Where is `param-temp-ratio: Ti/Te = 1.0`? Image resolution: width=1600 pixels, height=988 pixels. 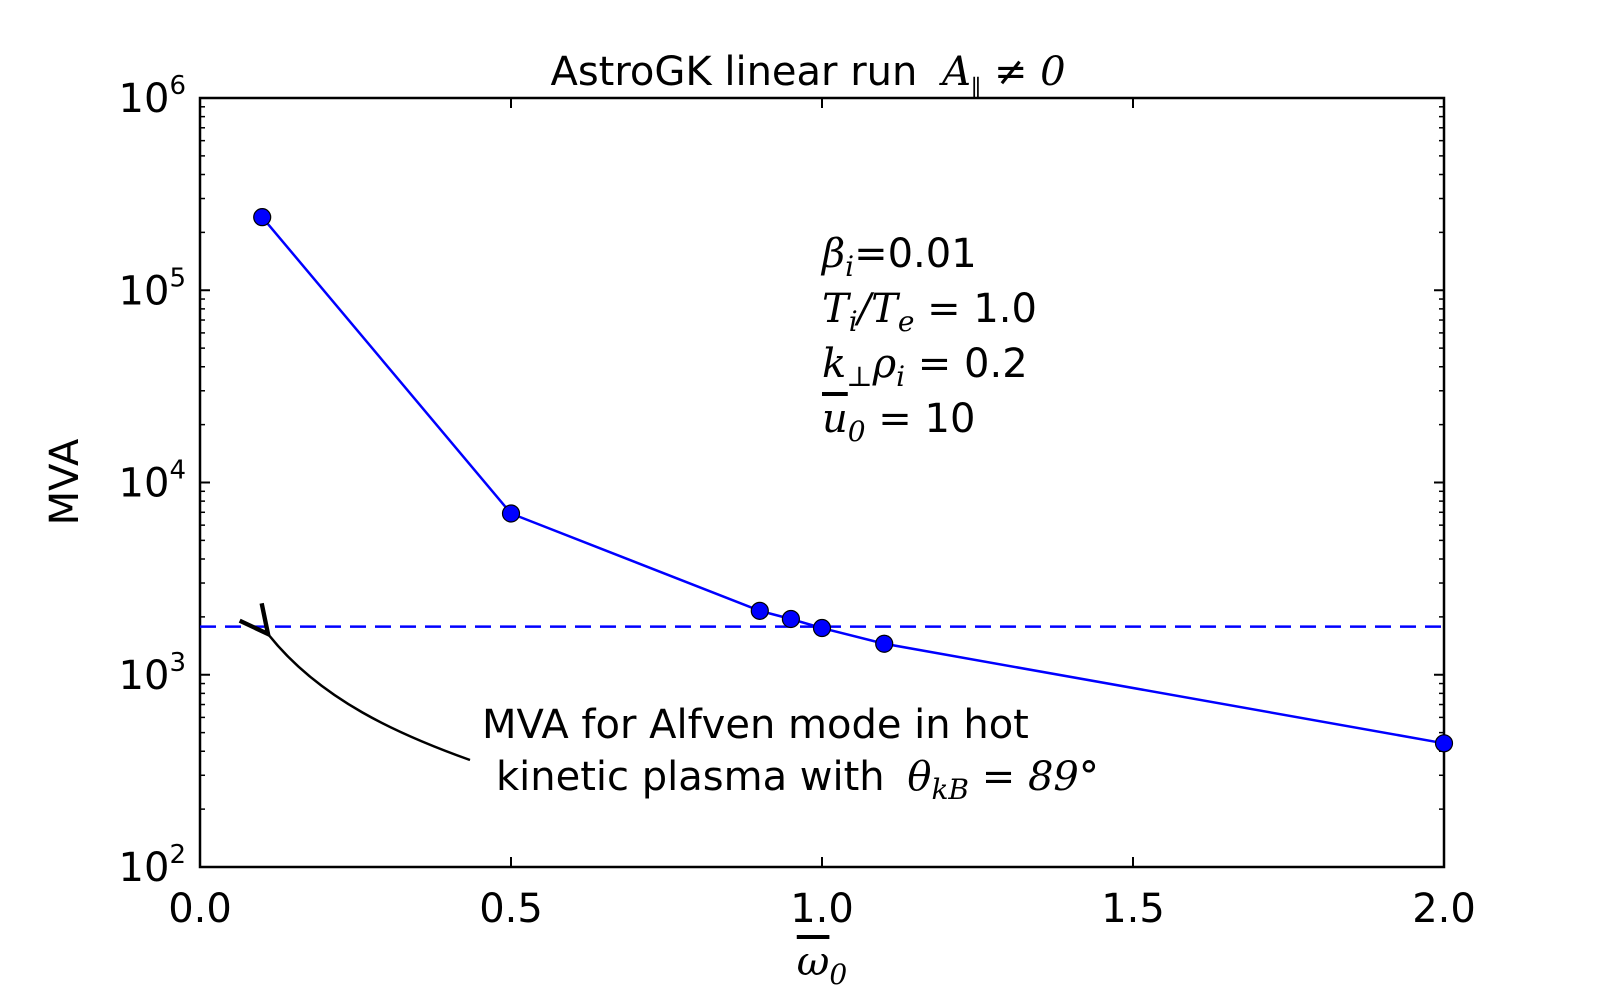
param-temp-ratio: Ti/Te = 1.0 is located at coordinates (929, 312).